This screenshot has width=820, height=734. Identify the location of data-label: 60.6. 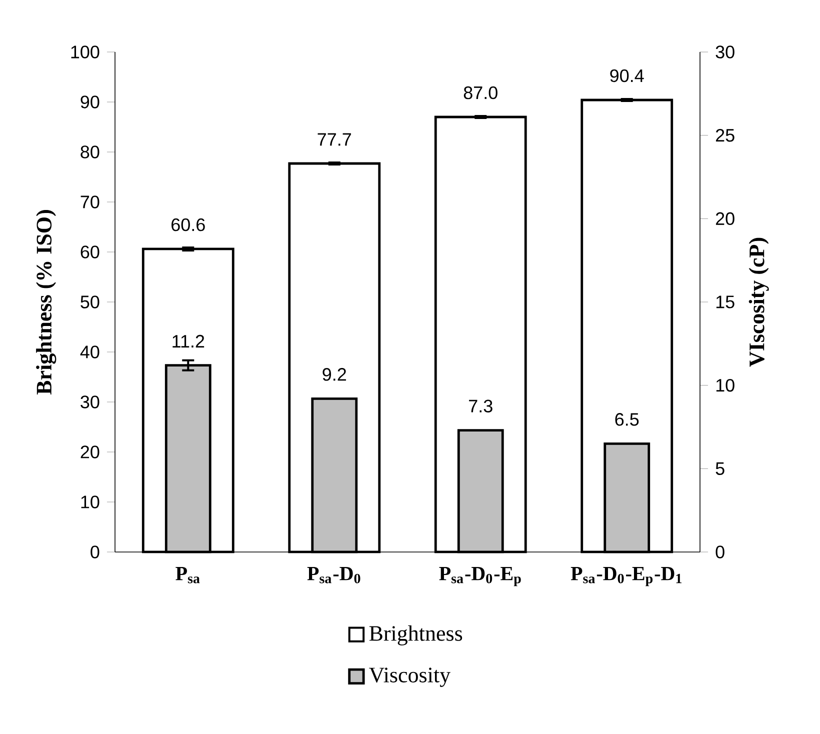
(188, 225).